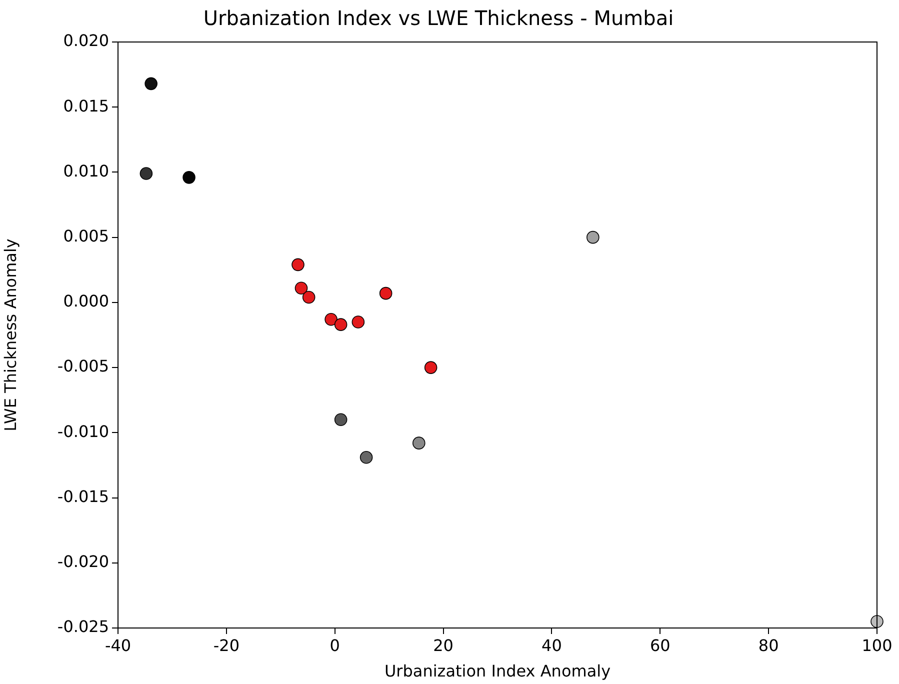 The width and height of the screenshot is (899, 684). I want to click on x-tick-label: -40, so click(118, 645).